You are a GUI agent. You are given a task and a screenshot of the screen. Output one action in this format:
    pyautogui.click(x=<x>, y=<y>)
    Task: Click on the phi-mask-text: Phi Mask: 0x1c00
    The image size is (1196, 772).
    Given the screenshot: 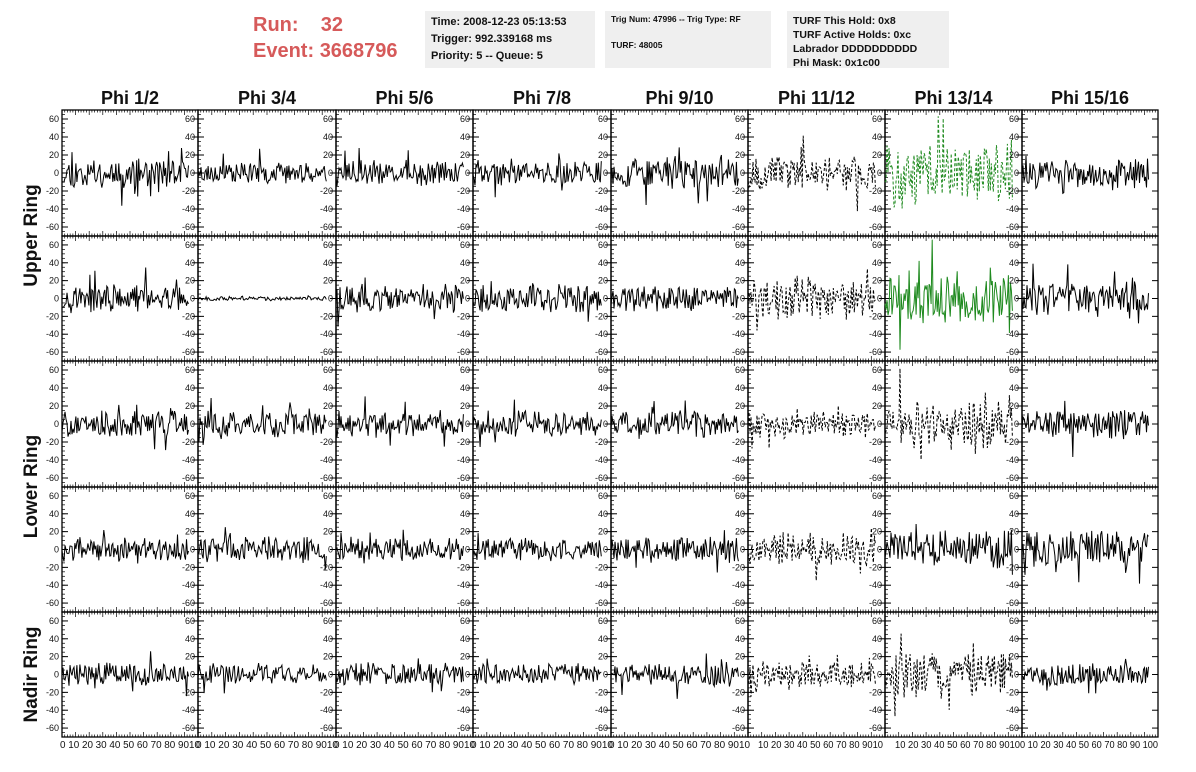 What is the action you would take?
    pyautogui.click(x=836, y=63)
    